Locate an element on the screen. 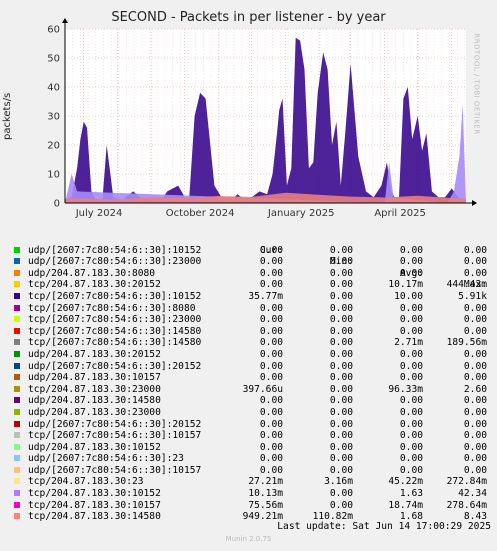 This screenshot has height=551, width=497. legend-avg: 45.22m is located at coordinates (405, 482).